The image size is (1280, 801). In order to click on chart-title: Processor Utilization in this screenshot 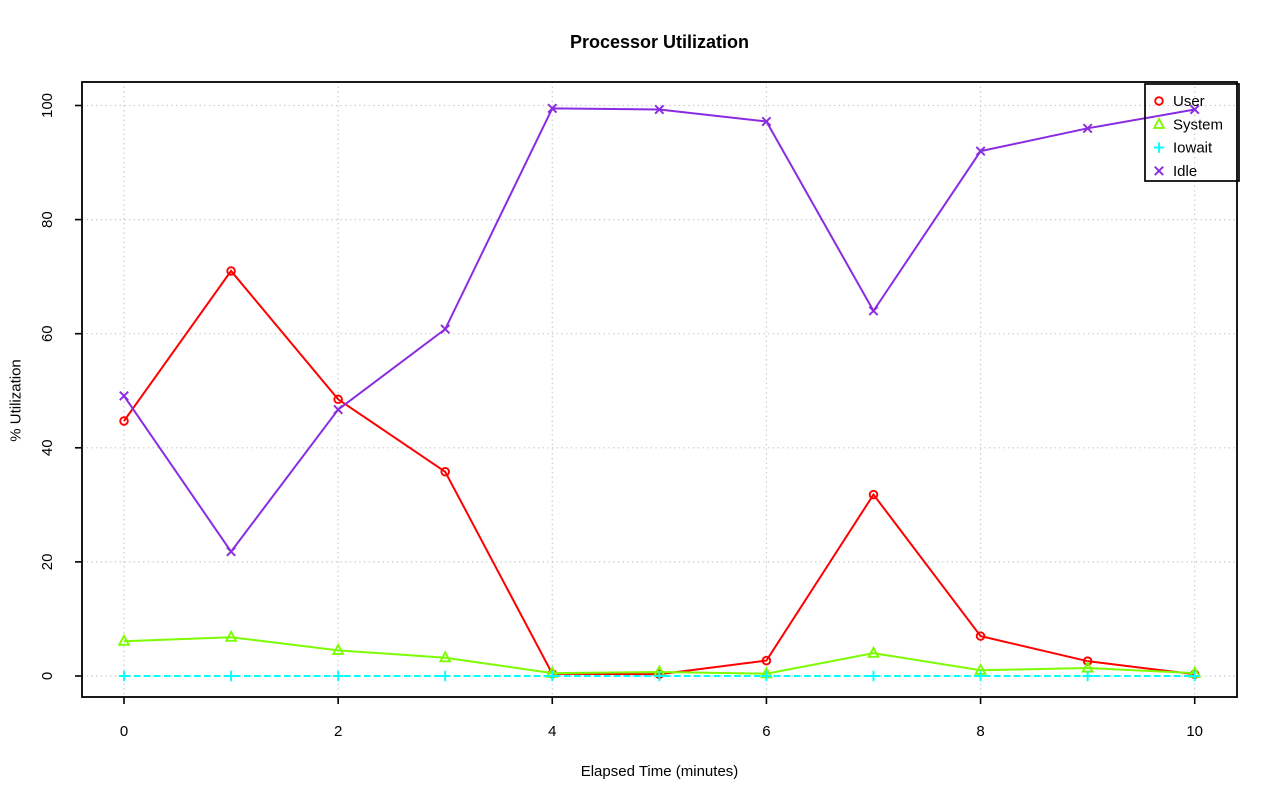, I will do `click(659, 42)`.